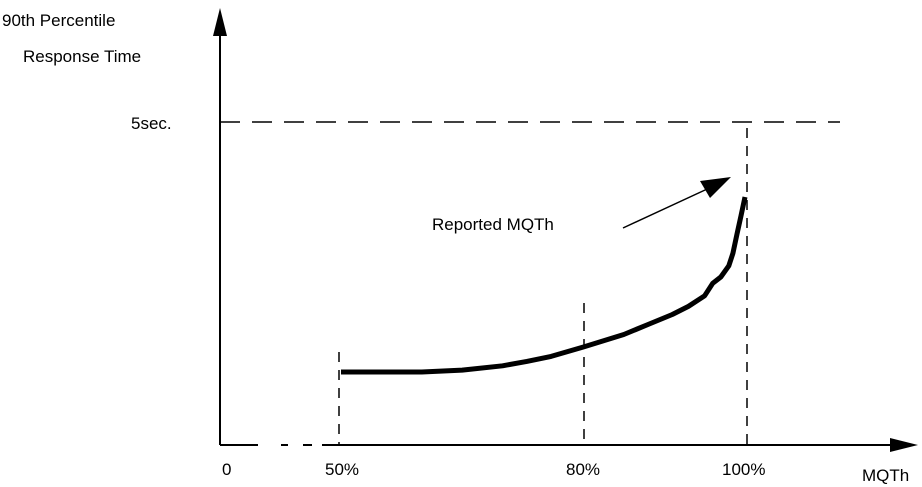 The height and width of the screenshot is (487, 922). Describe the element at coordinates (583, 469) in the screenshot. I see `x-tick-label-80: 80%` at that location.